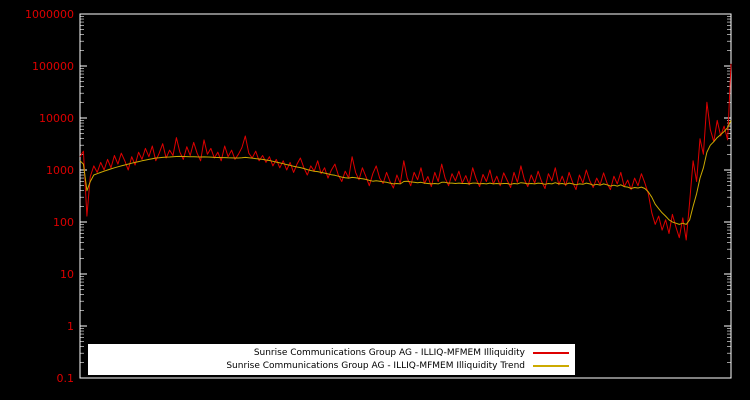 Image resolution: width=750 pixels, height=400 pixels. What do you see at coordinates (67, 274) in the screenshot?
I see `y-tick-label: 10` at bounding box center [67, 274].